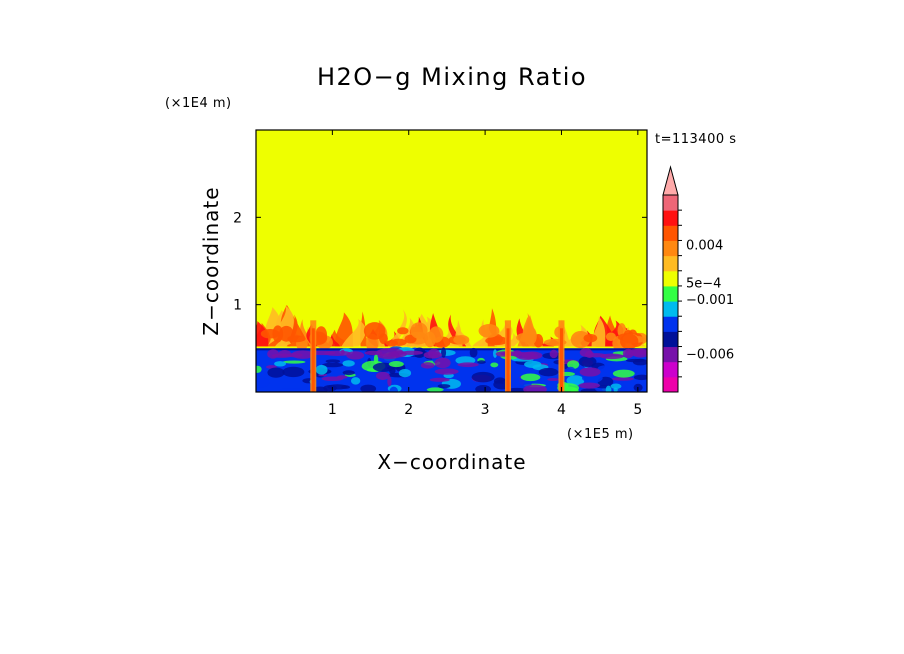  What do you see at coordinates (198, 103) in the screenshot?
I see `y-unit-label: (×1E4 m)` at bounding box center [198, 103].